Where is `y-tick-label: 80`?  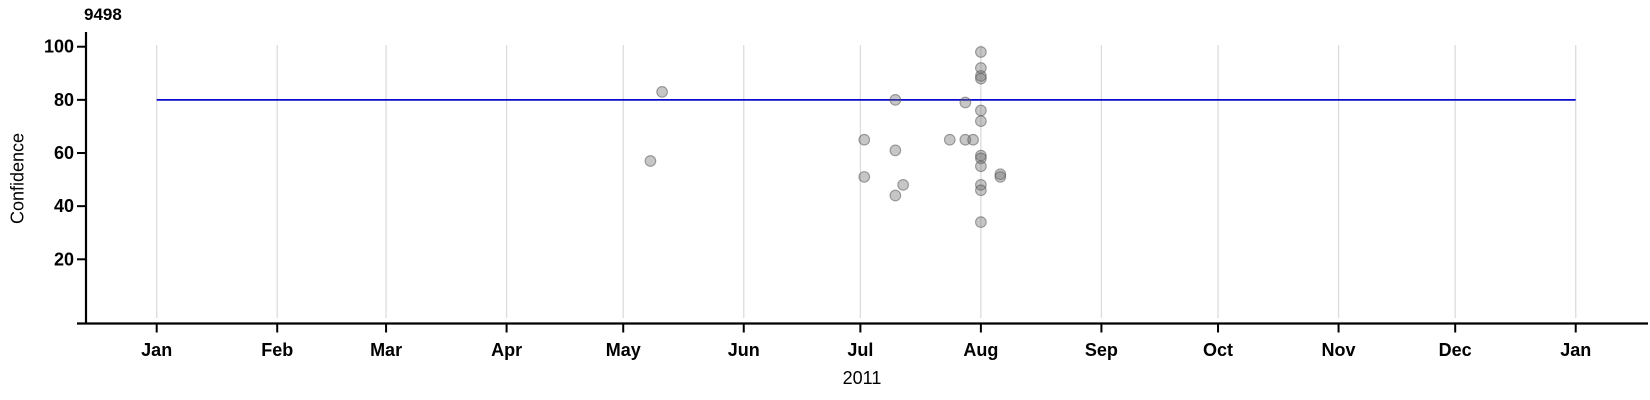 y-tick-label: 80 is located at coordinates (64, 100).